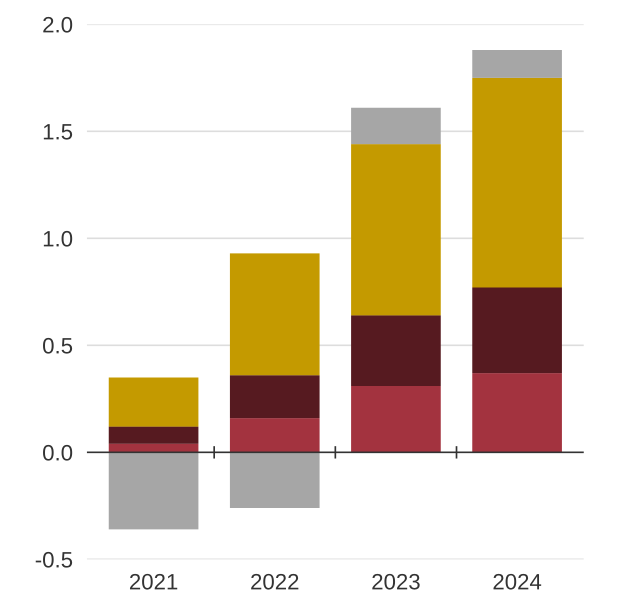 The height and width of the screenshot is (608, 621). What do you see at coordinates (396, 582) in the screenshot?
I see `x-tick-label: 2023` at bounding box center [396, 582].